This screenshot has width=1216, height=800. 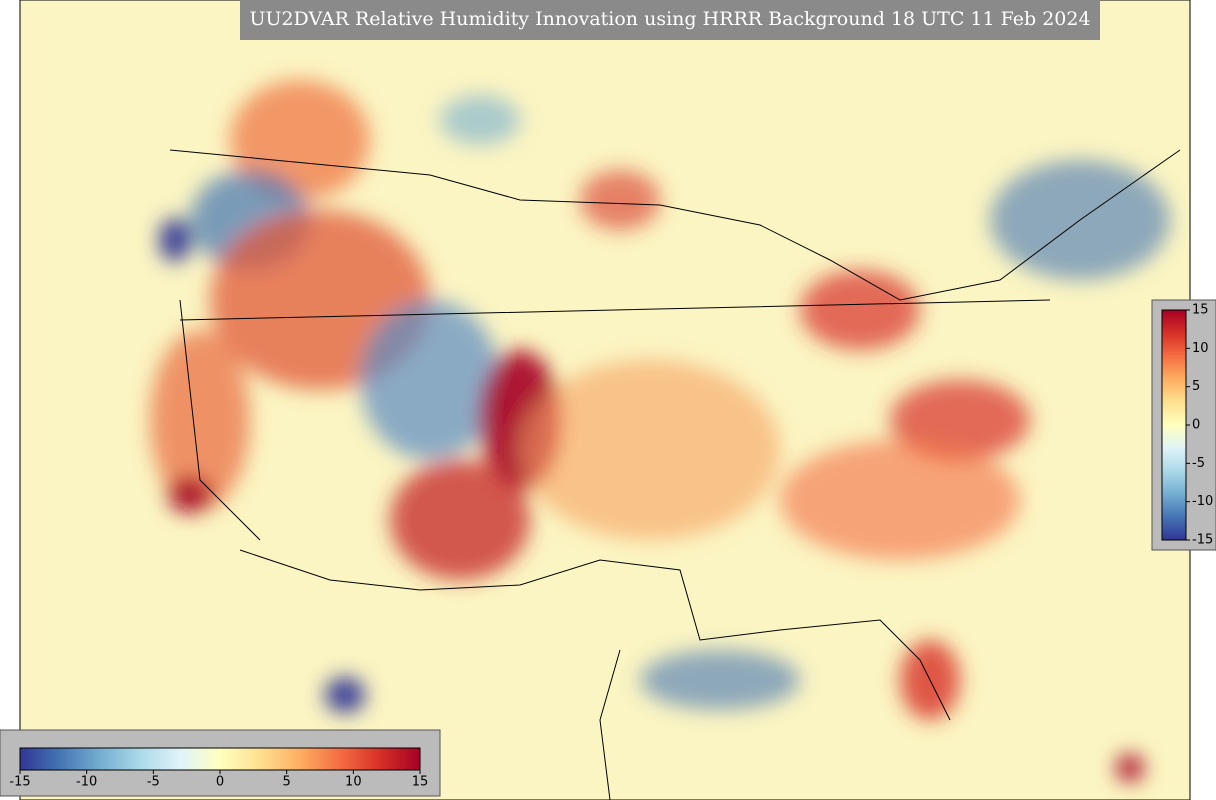 I want to click on title-box, so click(x=670, y=20).